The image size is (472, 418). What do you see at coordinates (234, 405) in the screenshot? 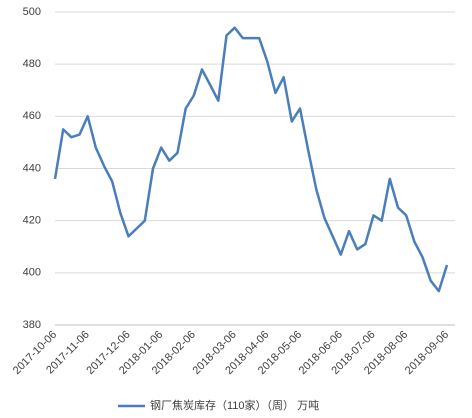
I see `legend-label: 钢厂焦炭库存（110家）（周） 万吨` at bounding box center [234, 405].